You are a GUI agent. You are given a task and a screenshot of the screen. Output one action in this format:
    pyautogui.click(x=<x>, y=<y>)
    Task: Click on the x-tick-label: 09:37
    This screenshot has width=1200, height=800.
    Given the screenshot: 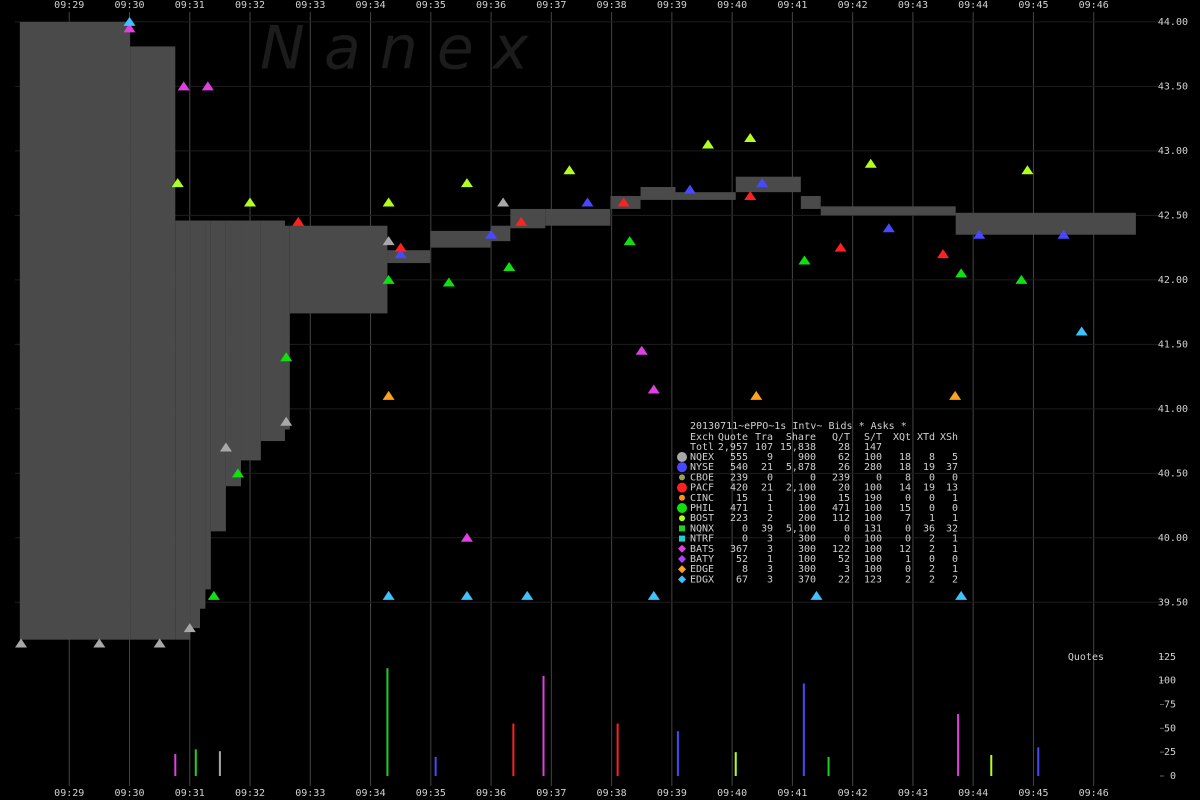 What is the action you would take?
    pyautogui.click(x=551, y=793)
    